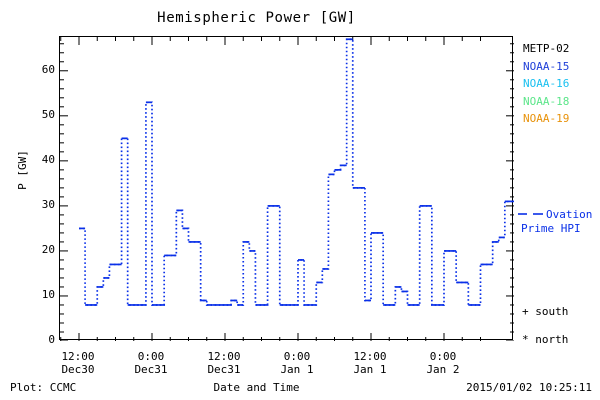 The image size is (600, 400). What do you see at coordinates (551, 228) in the screenshot?
I see `legend-ovation-line2: Prime HPI` at bounding box center [551, 228].